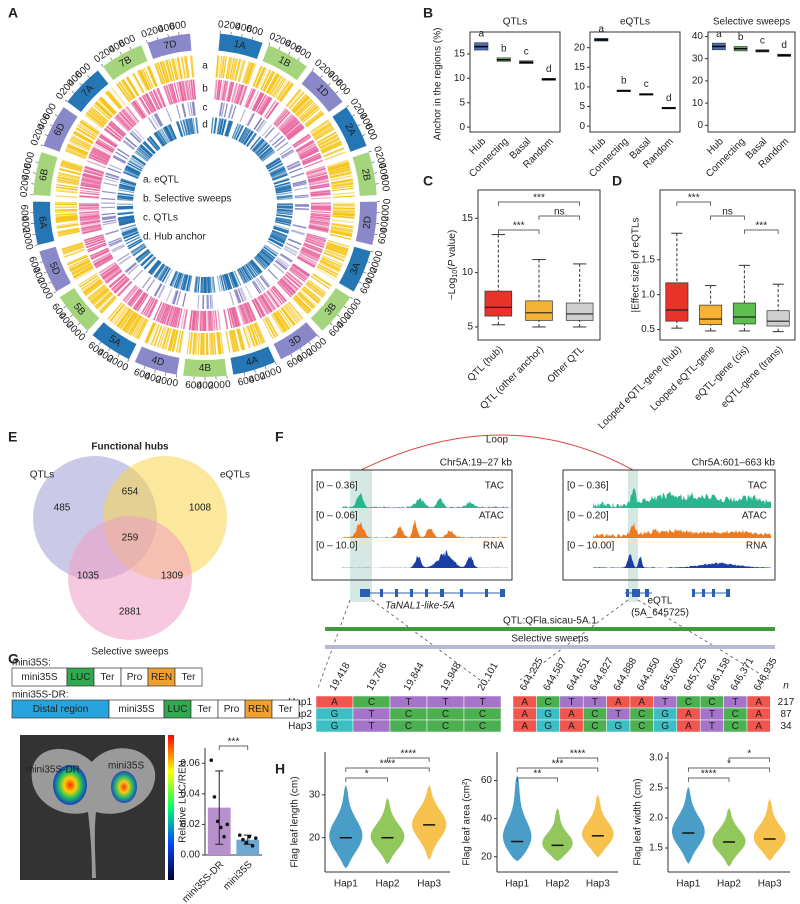 This screenshot has height=904, width=800. What do you see at coordinates (177, 709) in the screenshot?
I see `construct-part-label: LUC` at bounding box center [177, 709].